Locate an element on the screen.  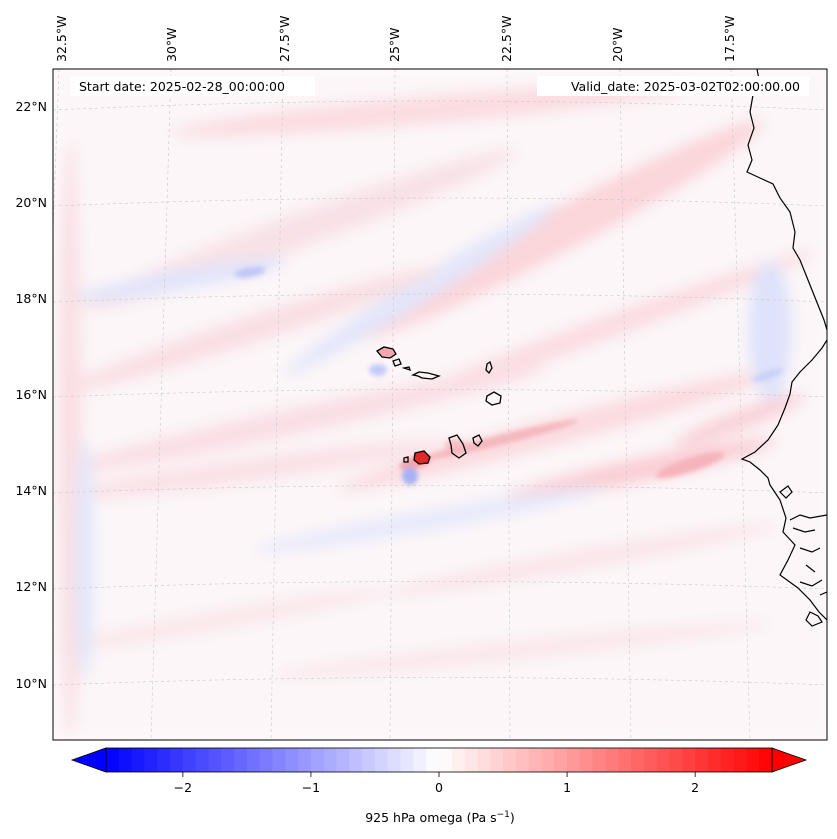
colorbar-tick-label: −2 is located at coordinates (183, 787).